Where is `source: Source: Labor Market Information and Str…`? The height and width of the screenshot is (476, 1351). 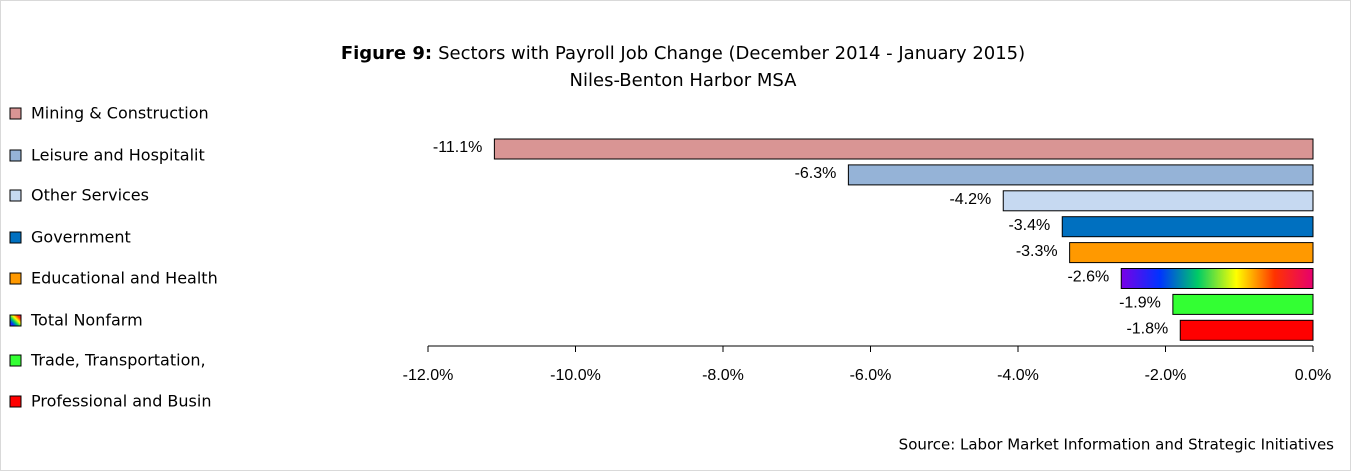
source: Source: Labor Market Information and Str… is located at coordinates (1117, 445).